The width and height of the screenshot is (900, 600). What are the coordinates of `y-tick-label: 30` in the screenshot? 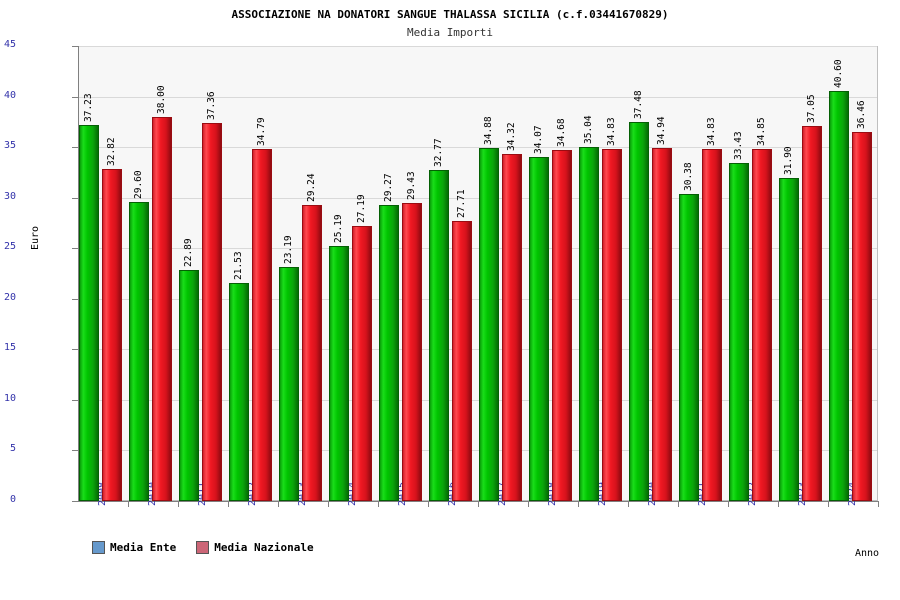 It's located at (9, 196).